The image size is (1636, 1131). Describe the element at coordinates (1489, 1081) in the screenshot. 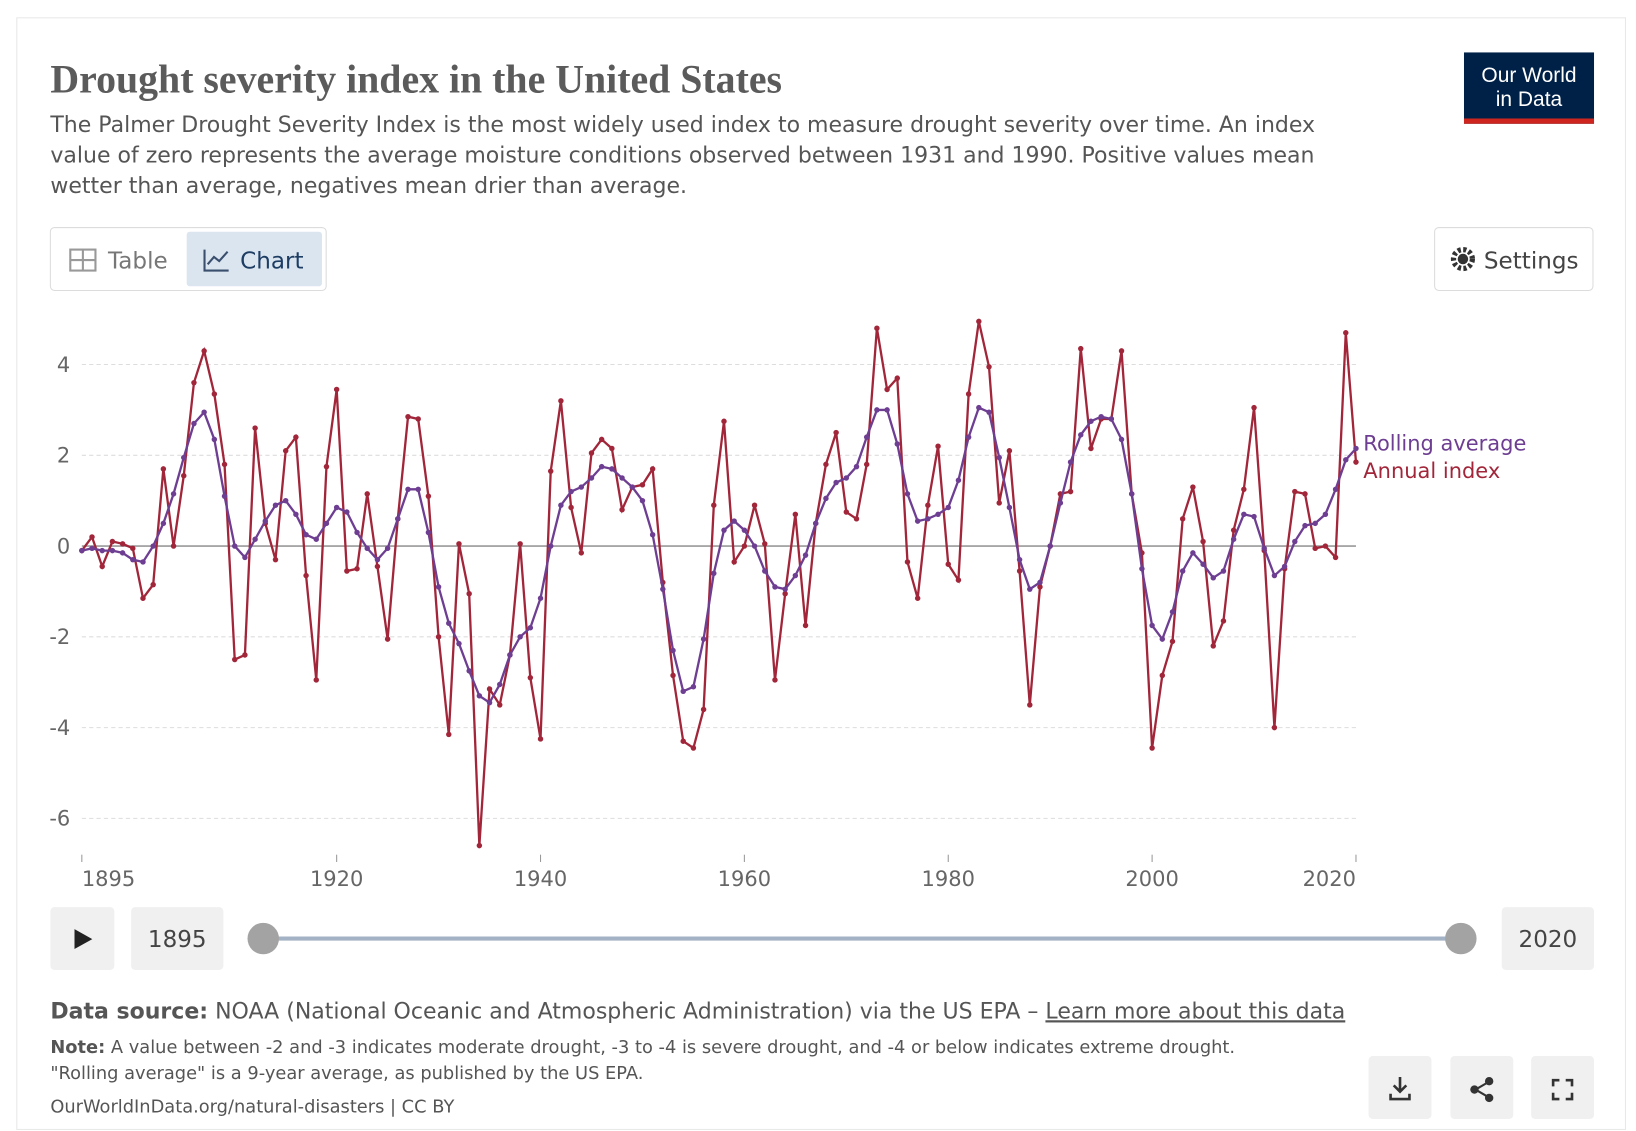

I see `share-icon` at that location.